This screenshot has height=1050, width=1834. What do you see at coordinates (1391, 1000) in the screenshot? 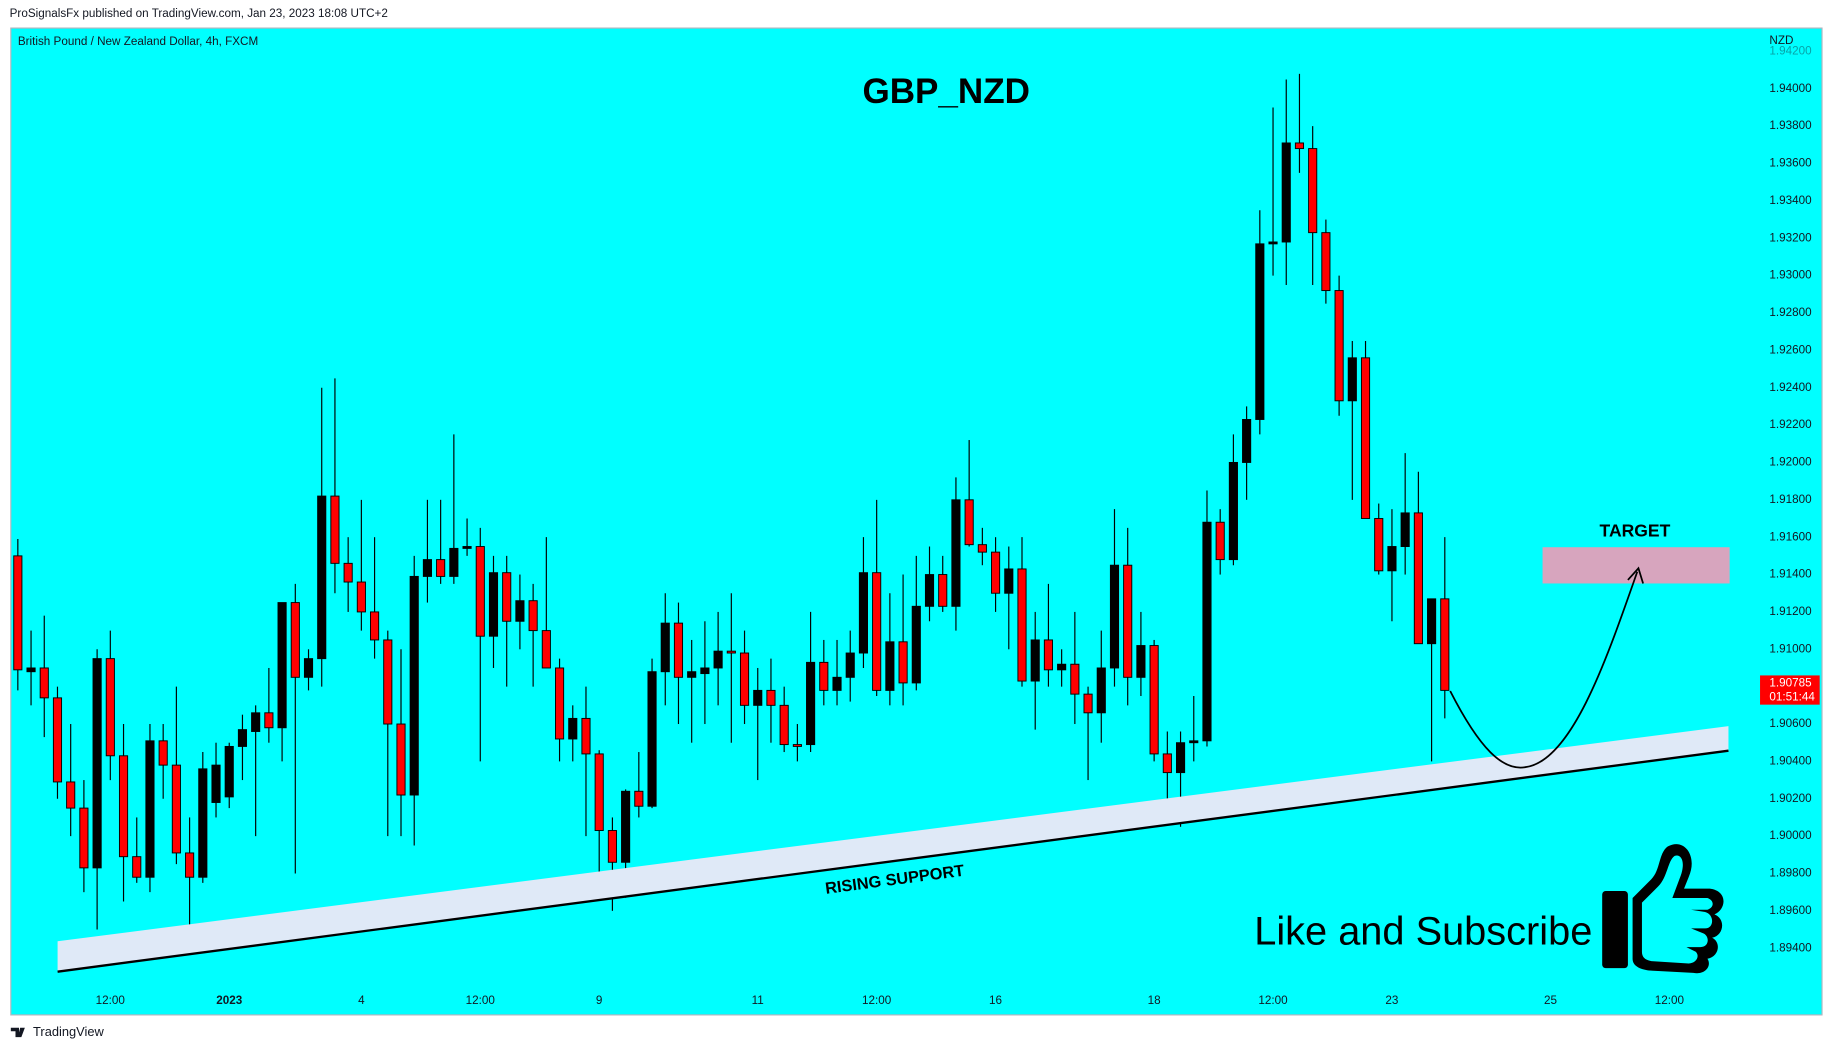
I see `x-tick-label: 23` at bounding box center [1391, 1000].